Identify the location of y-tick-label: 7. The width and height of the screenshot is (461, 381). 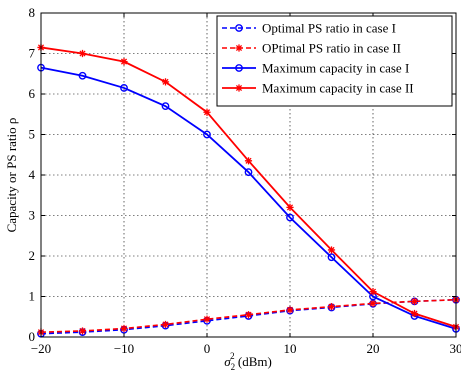
(32, 53).